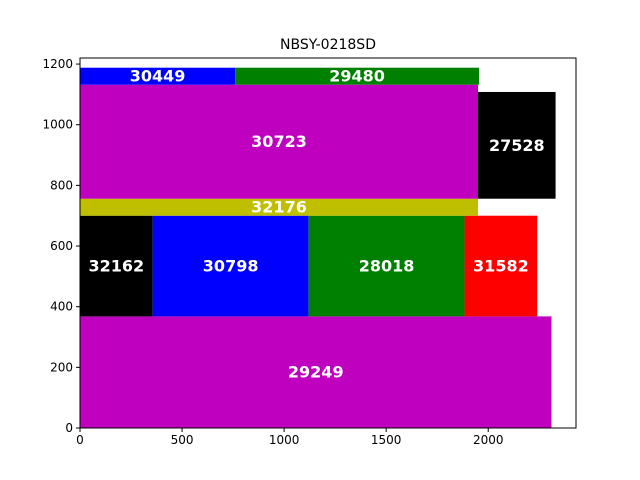  I want to click on y-axis: 0 200 400 600 800 1000 1200, so click(61, 246).